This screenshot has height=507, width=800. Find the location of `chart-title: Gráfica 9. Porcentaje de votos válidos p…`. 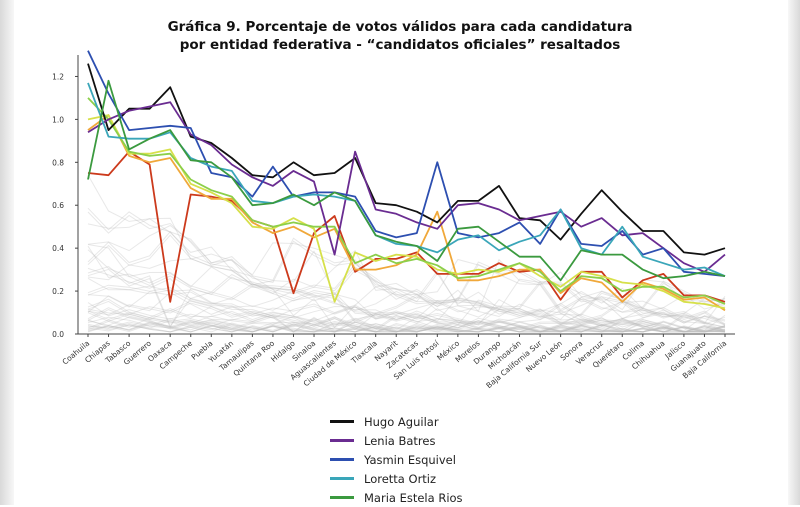

chart-title: Gráfica 9. Porcentaje de votos válidos p… is located at coordinates (400, 36).